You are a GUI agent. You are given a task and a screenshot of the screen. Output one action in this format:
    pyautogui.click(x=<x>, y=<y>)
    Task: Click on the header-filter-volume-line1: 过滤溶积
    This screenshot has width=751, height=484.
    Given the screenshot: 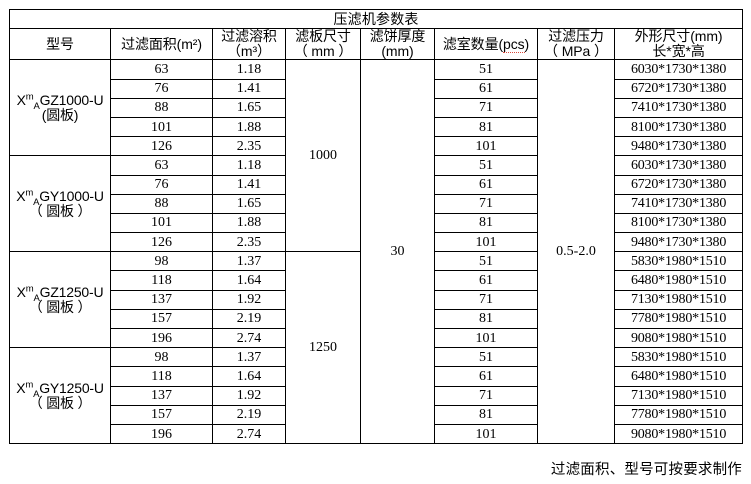 What is the action you would take?
    pyautogui.click(x=249, y=36)
    